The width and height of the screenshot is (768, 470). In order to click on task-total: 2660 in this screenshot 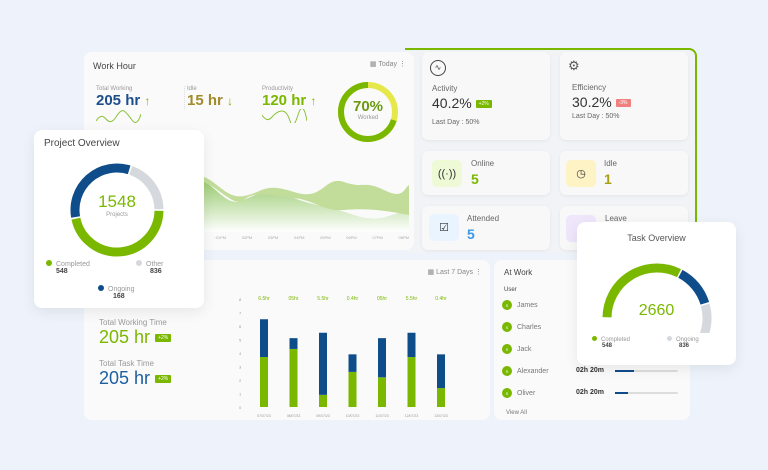, I will do `click(656, 310)`.